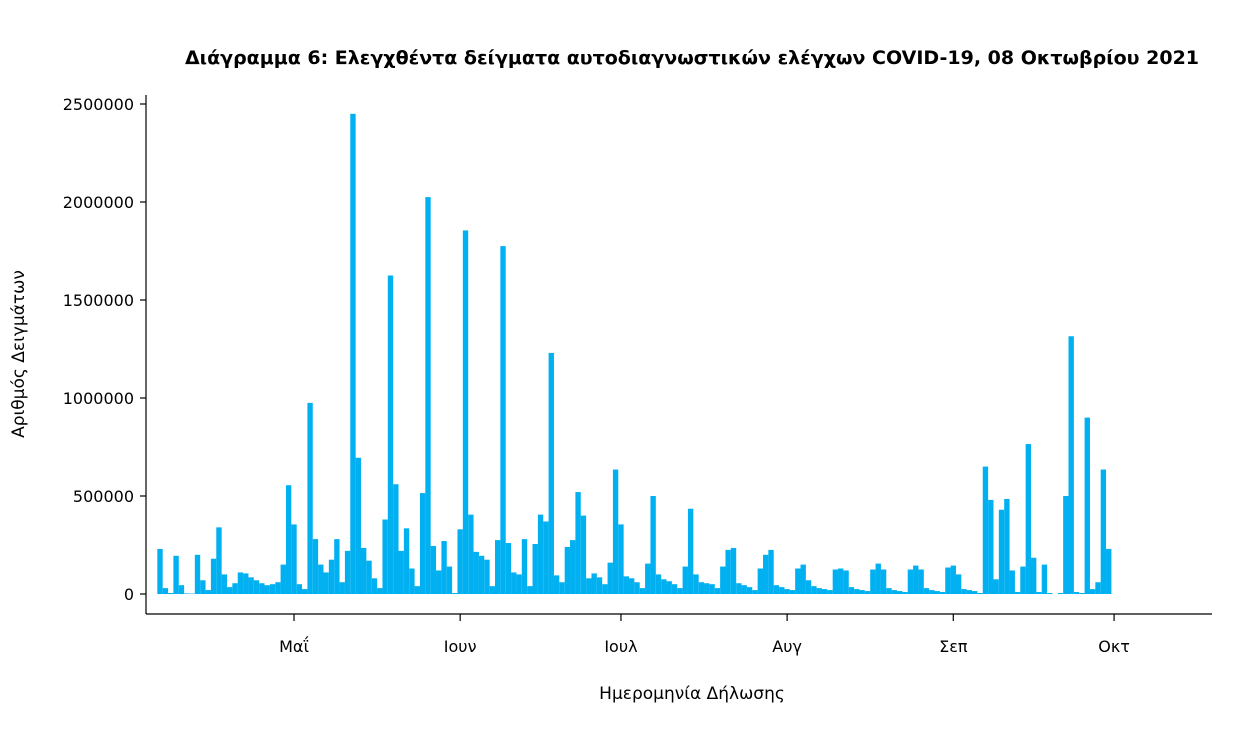 This screenshot has height=748, width=1250. What do you see at coordinates (460, 646) in the screenshot?
I see `x-tick-label: Ιουν` at bounding box center [460, 646].